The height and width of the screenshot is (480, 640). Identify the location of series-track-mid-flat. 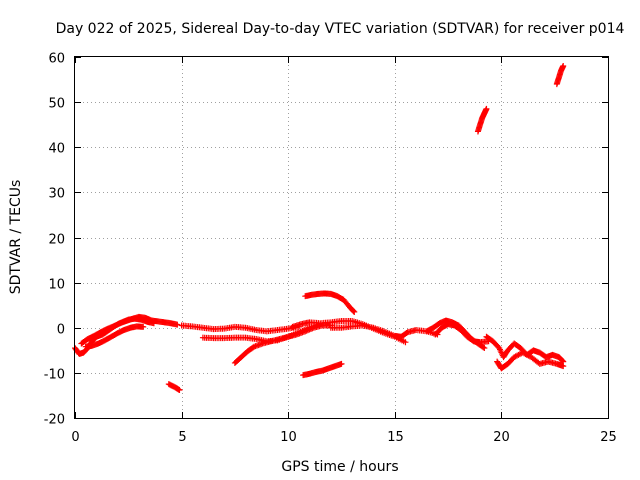
(240, 328).